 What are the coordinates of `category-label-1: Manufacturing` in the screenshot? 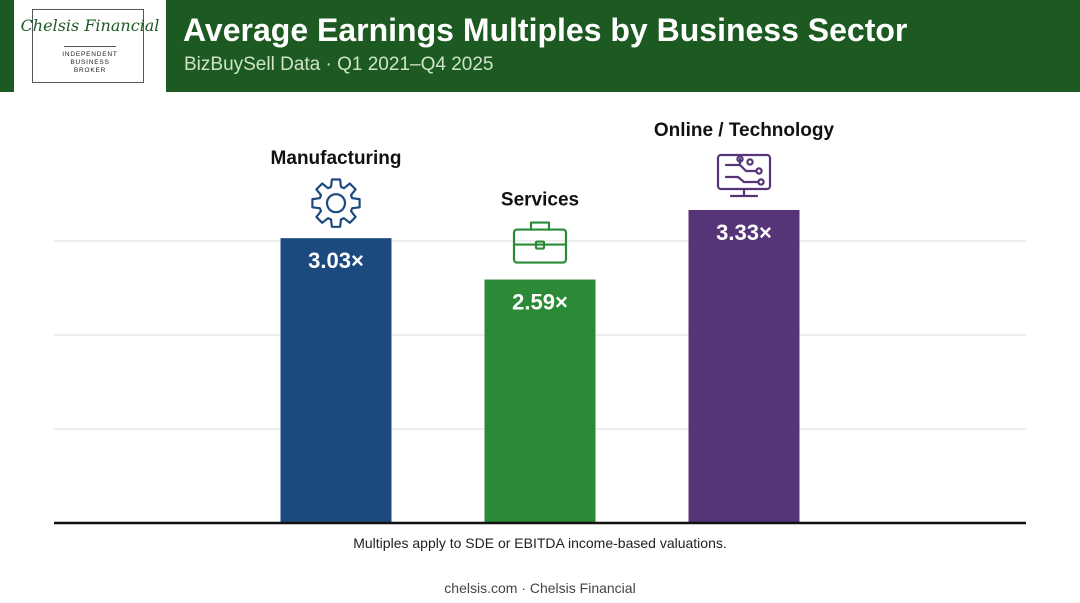 It's located at (336, 158).